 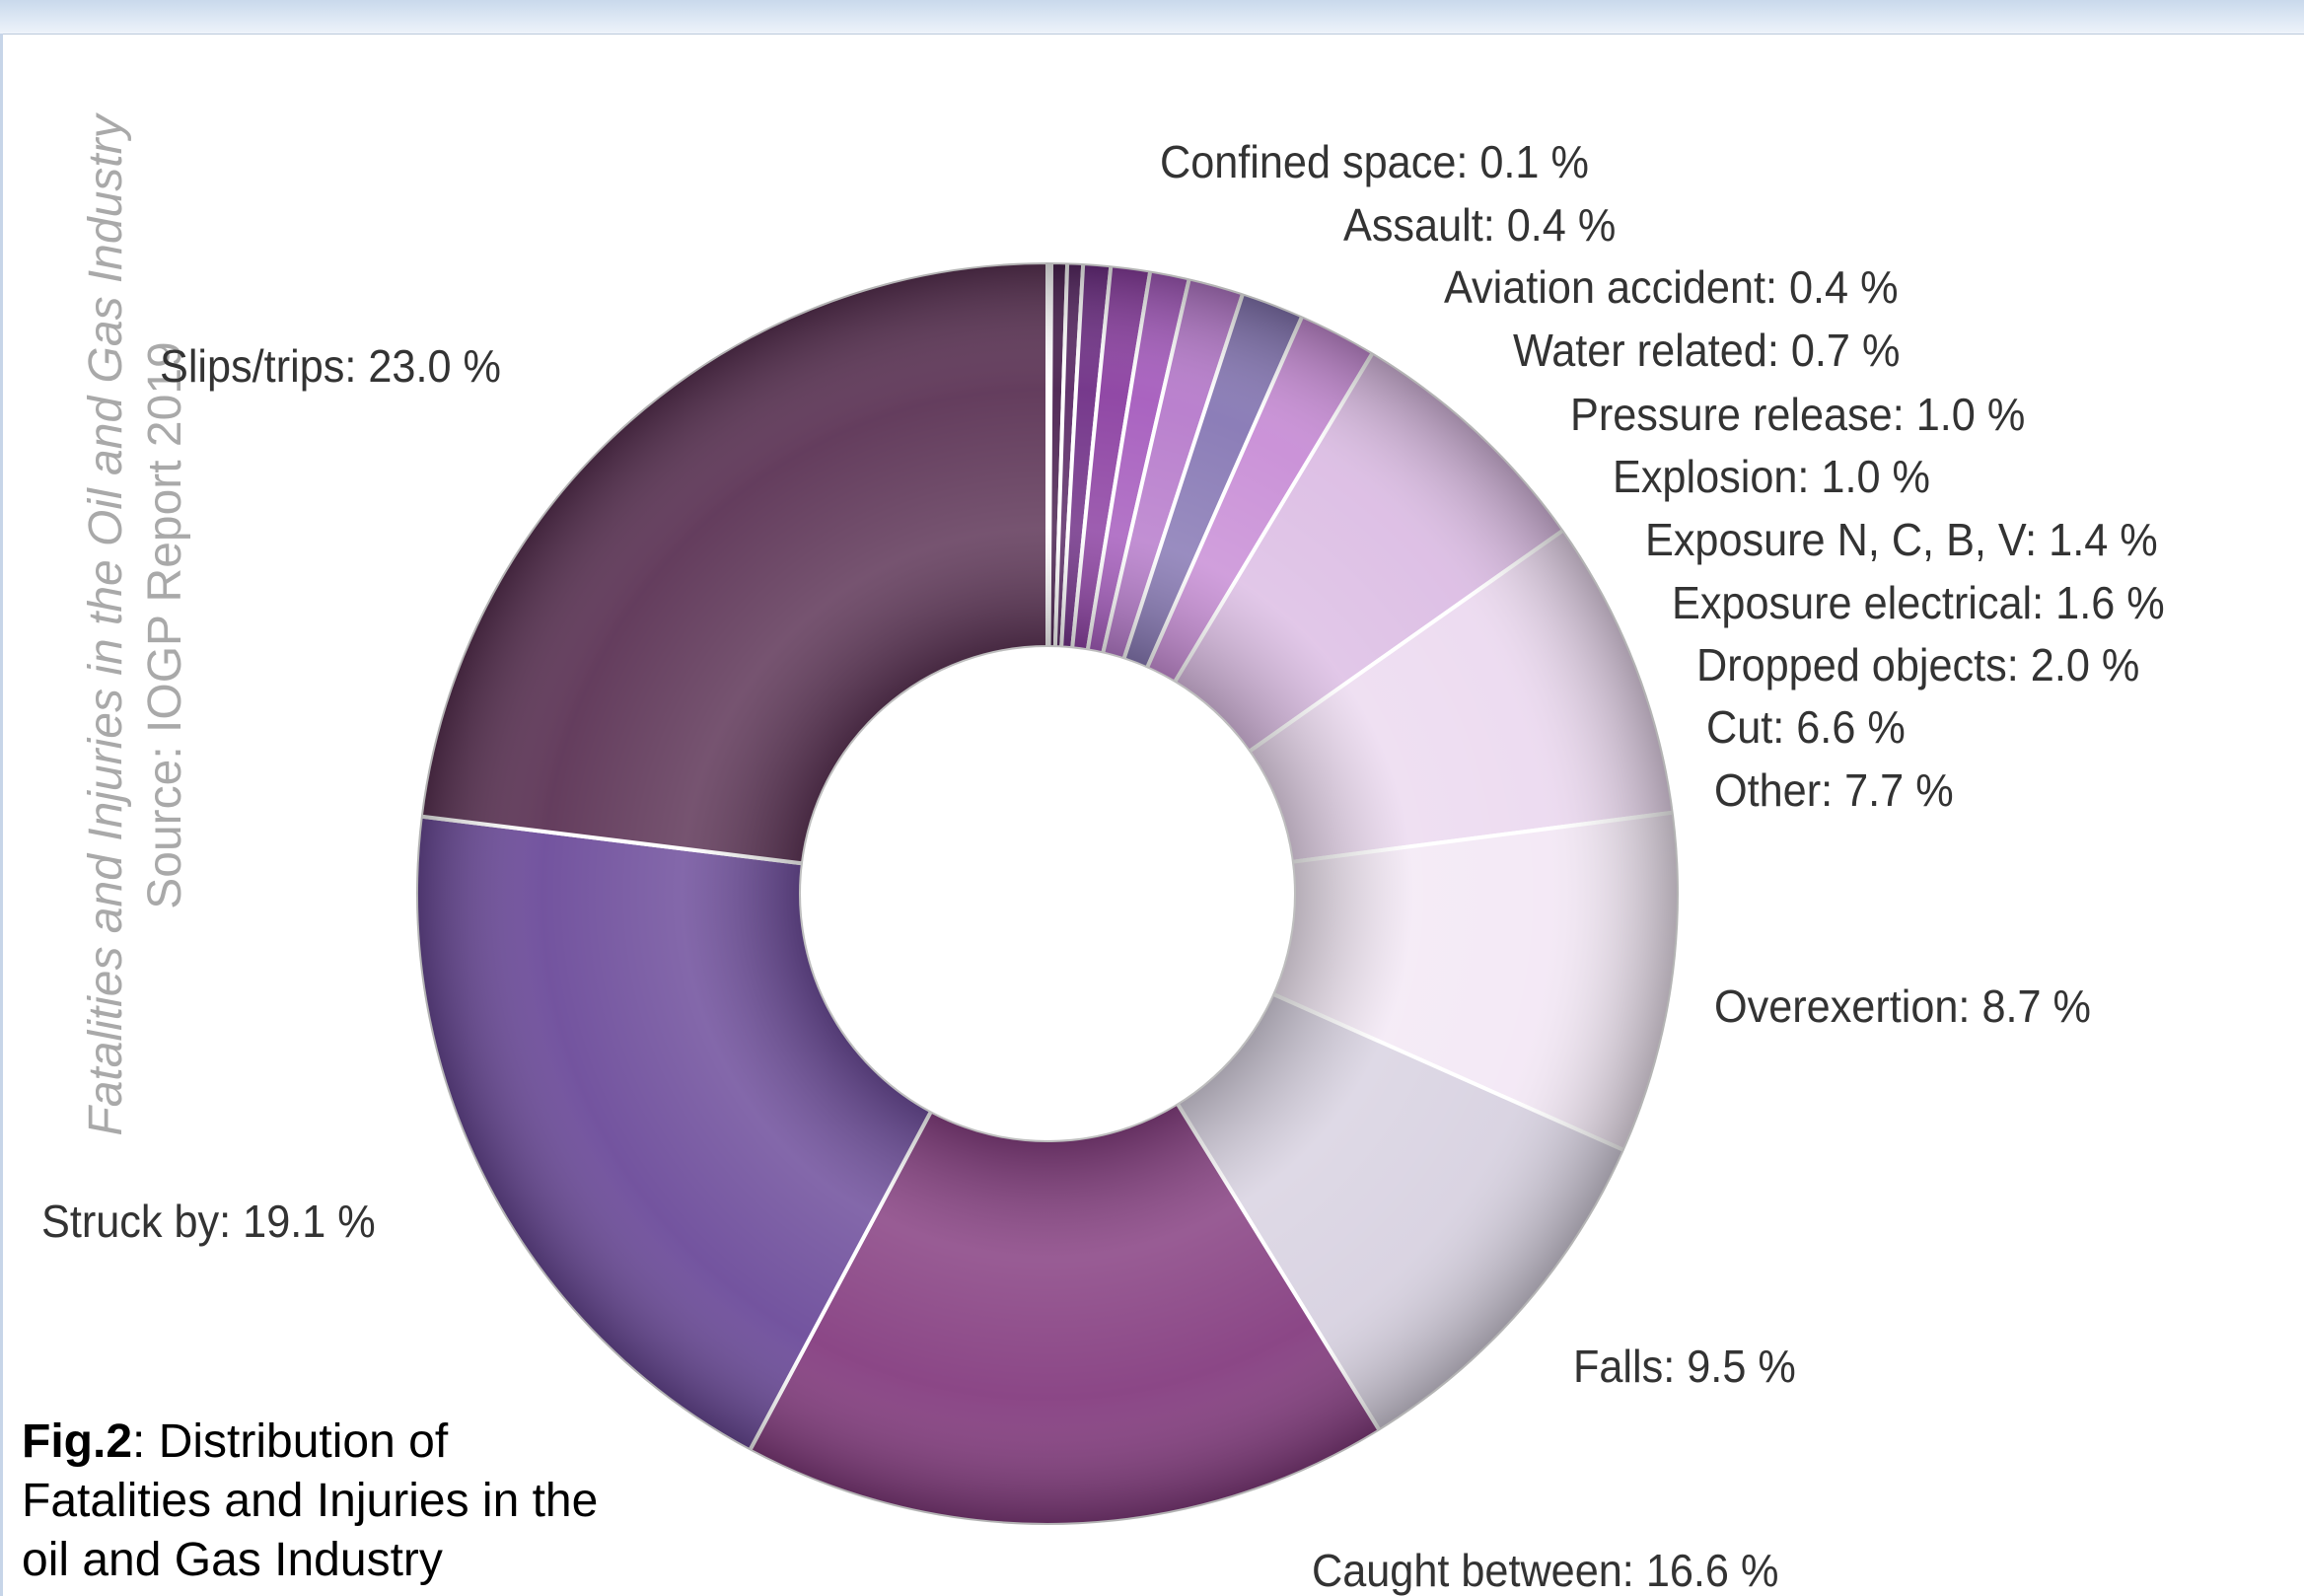 What do you see at coordinates (1152, 17) in the screenshot?
I see `window-top-band` at bounding box center [1152, 17].